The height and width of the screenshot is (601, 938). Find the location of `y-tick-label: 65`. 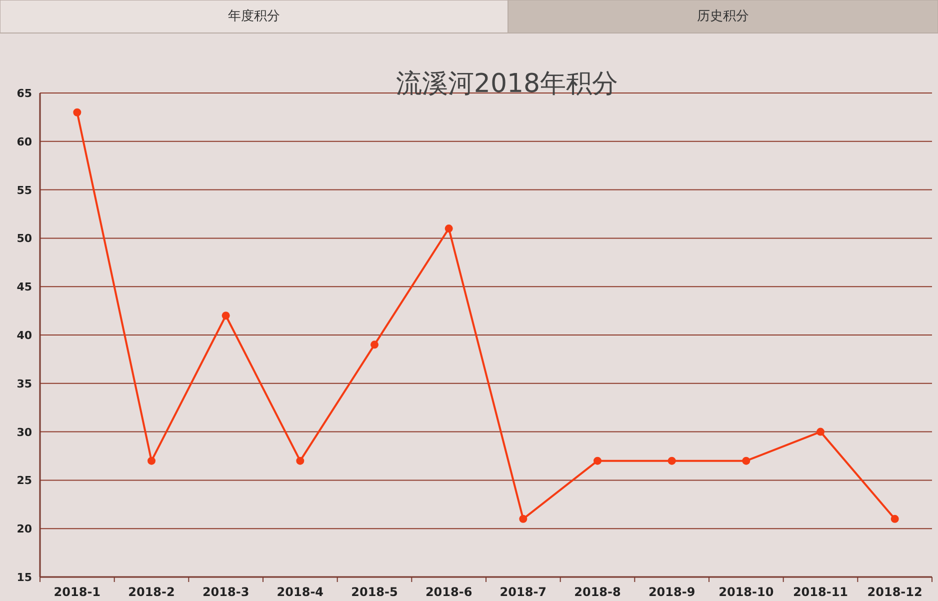

y-tick-label: 65 is located at coordinates (24, 93).